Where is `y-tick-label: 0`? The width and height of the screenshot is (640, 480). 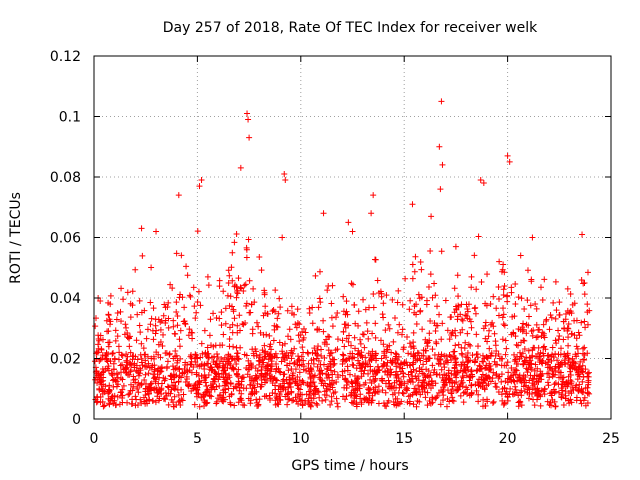 y-tick-label: 0 is located at coordinates (76, 420).